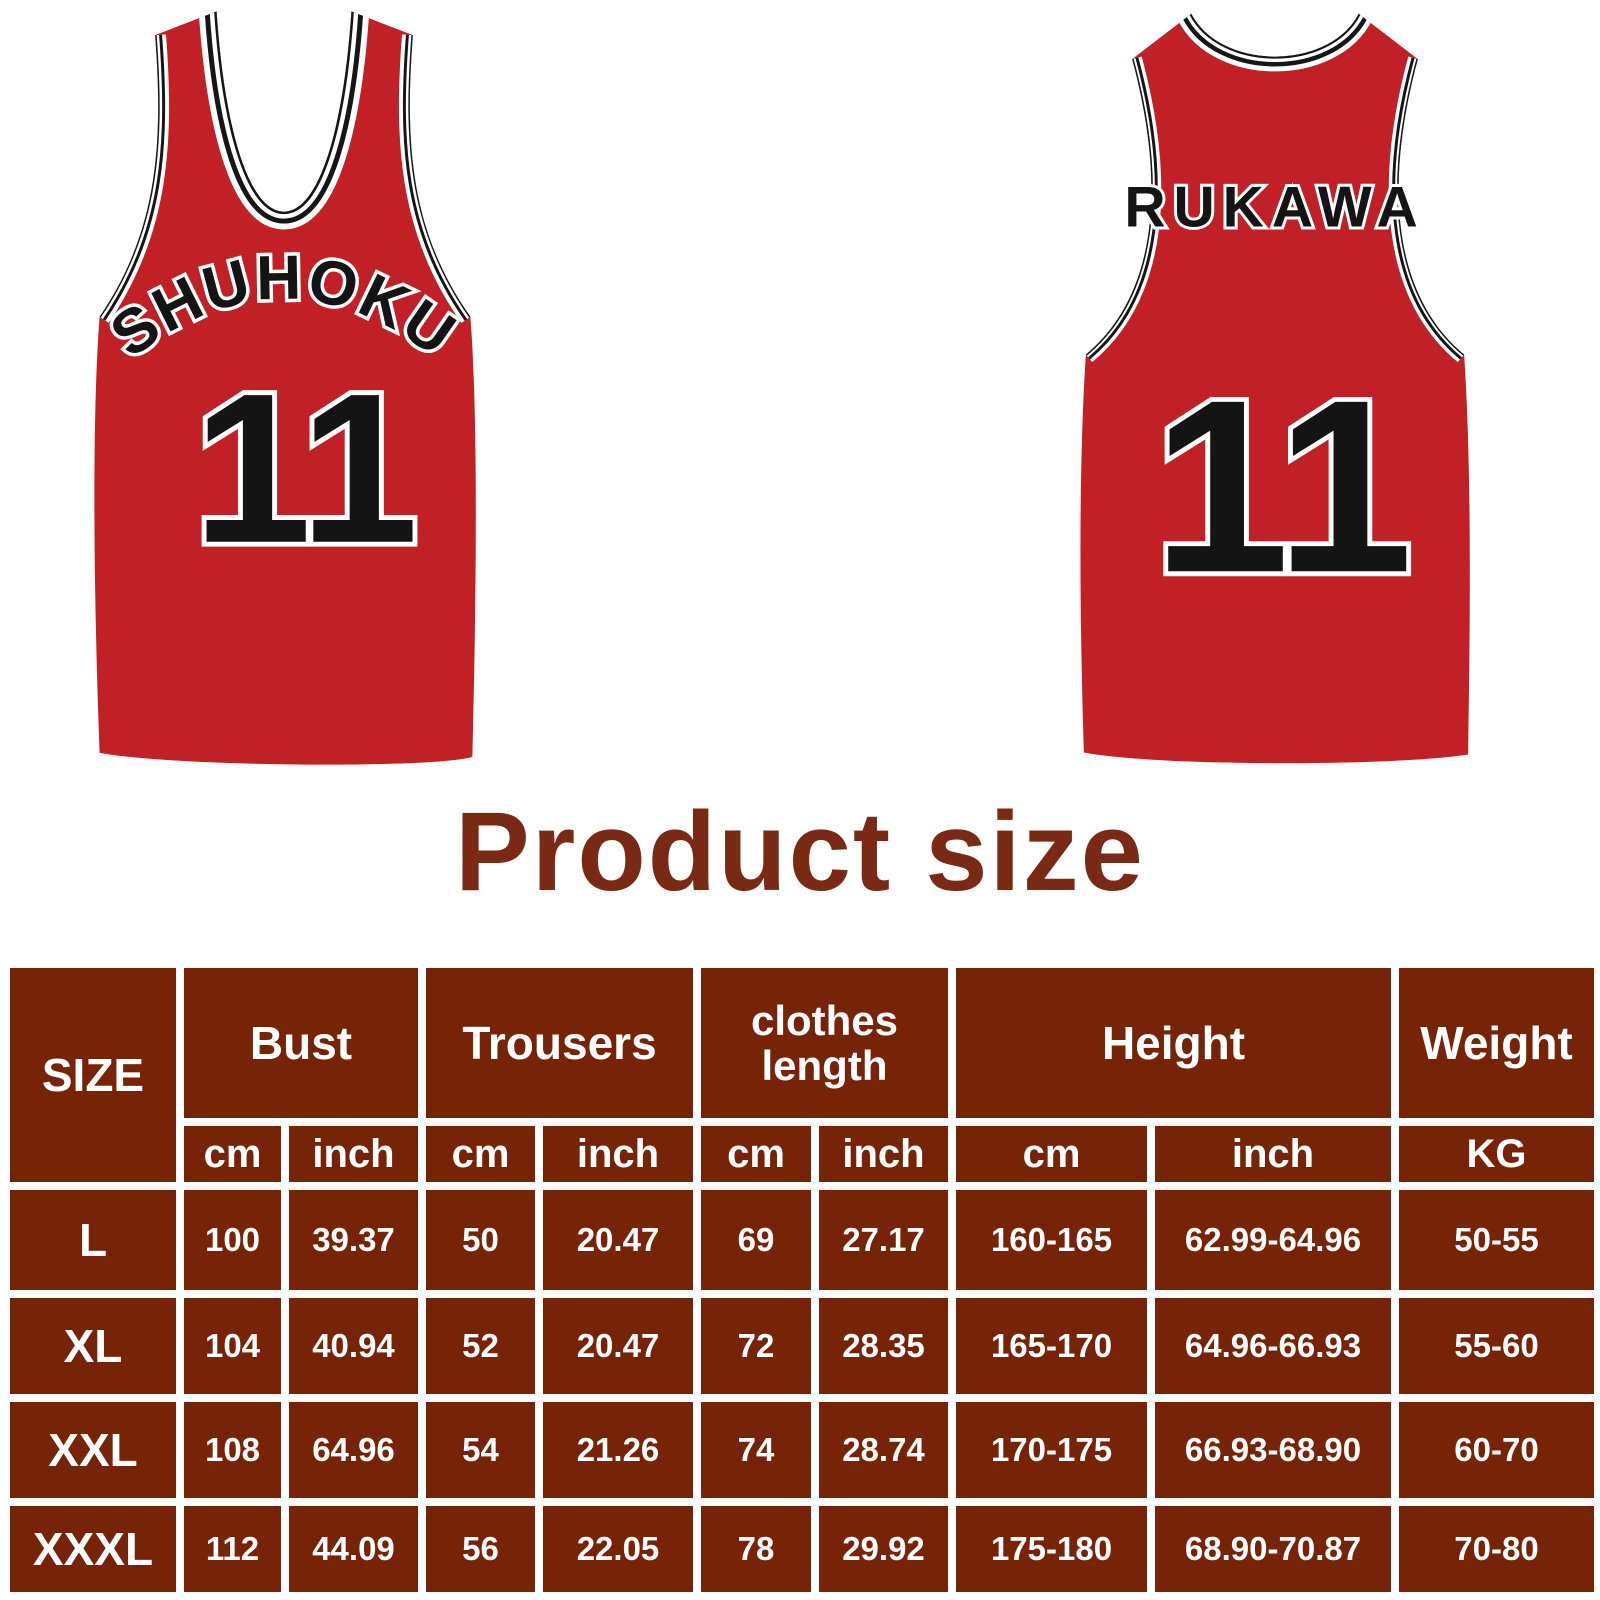  Describe the element at coordinates (618, 1154) in the screenshot. I see `unit-trousers-inch: inch` at that location.